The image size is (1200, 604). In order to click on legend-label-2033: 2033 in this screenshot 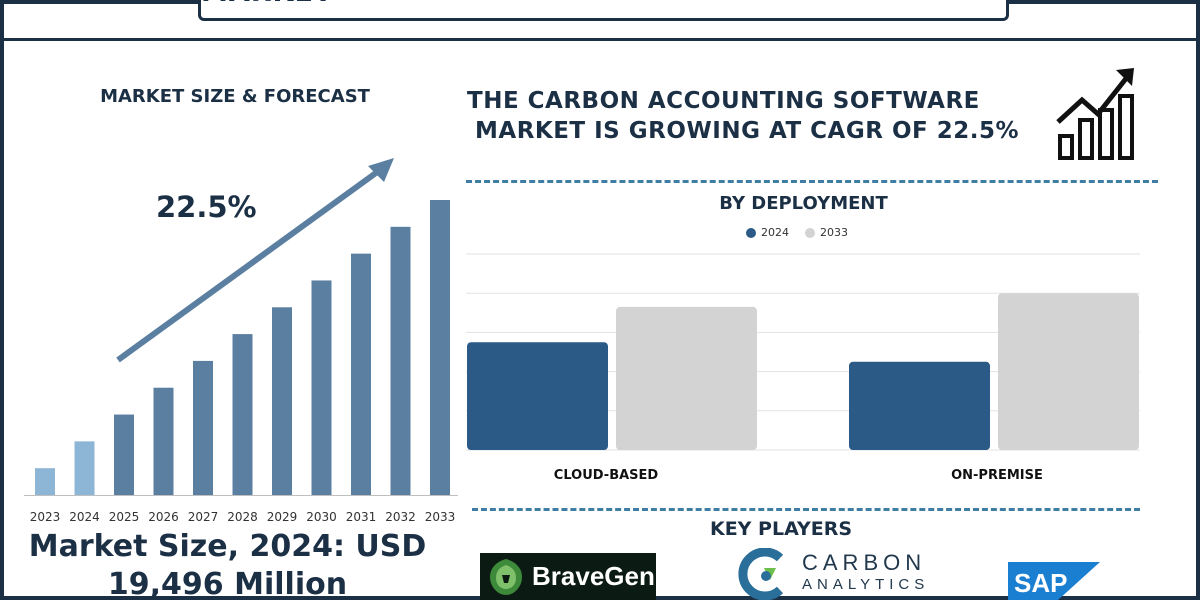, I will do `click(834, 232)`.